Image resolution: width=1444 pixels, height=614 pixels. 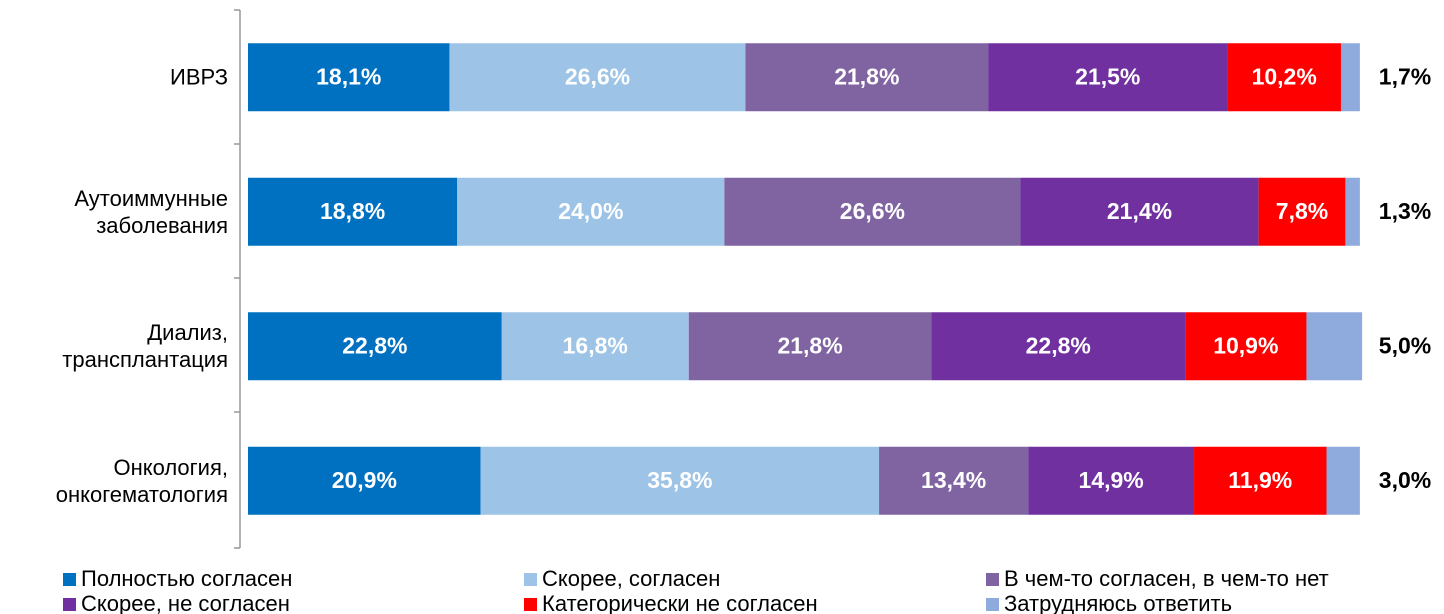 I want to click on data-label: 1,3%, so click(x=1405, y=211).